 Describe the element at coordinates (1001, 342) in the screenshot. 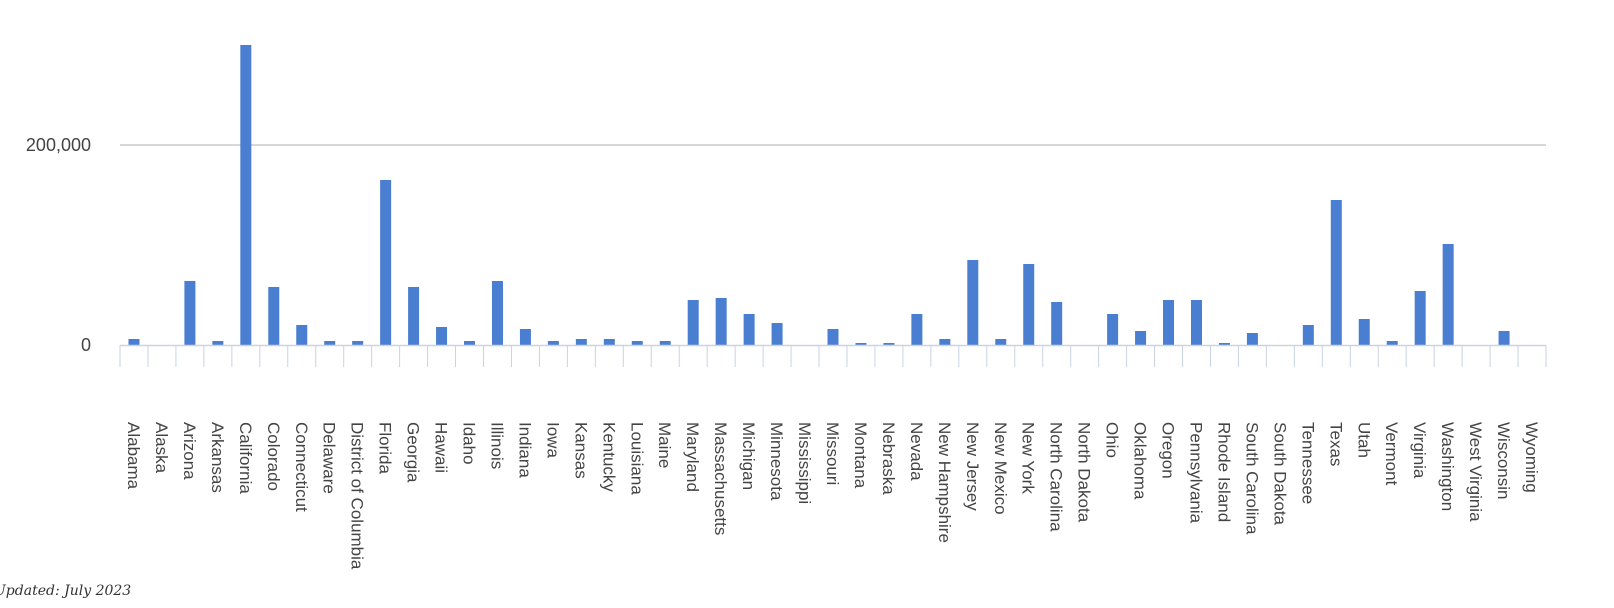

I see `bar-new-mexico` at that location.